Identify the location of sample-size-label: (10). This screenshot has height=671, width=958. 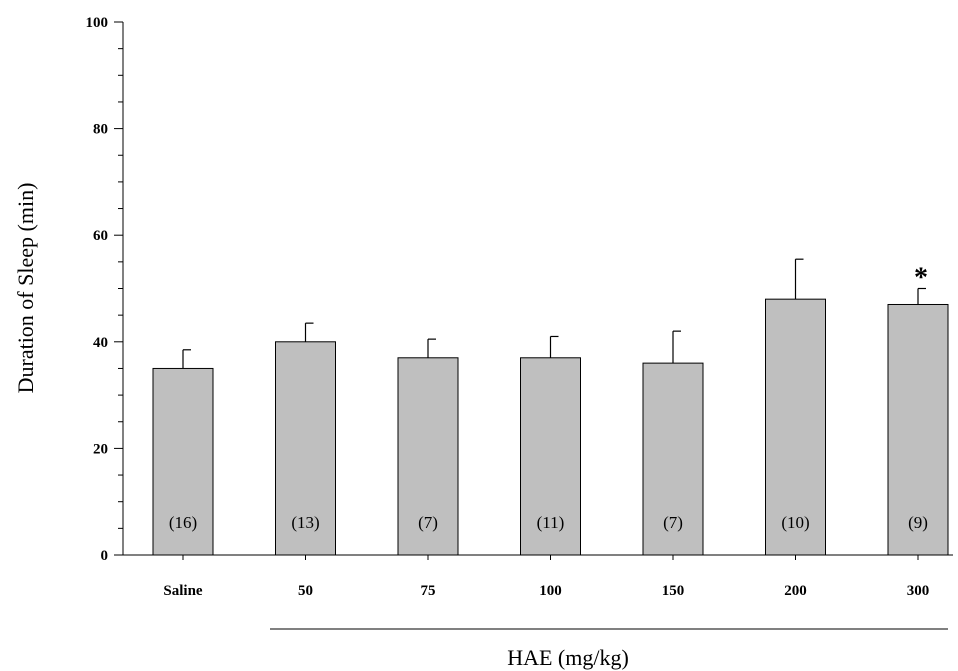
(795, 522).